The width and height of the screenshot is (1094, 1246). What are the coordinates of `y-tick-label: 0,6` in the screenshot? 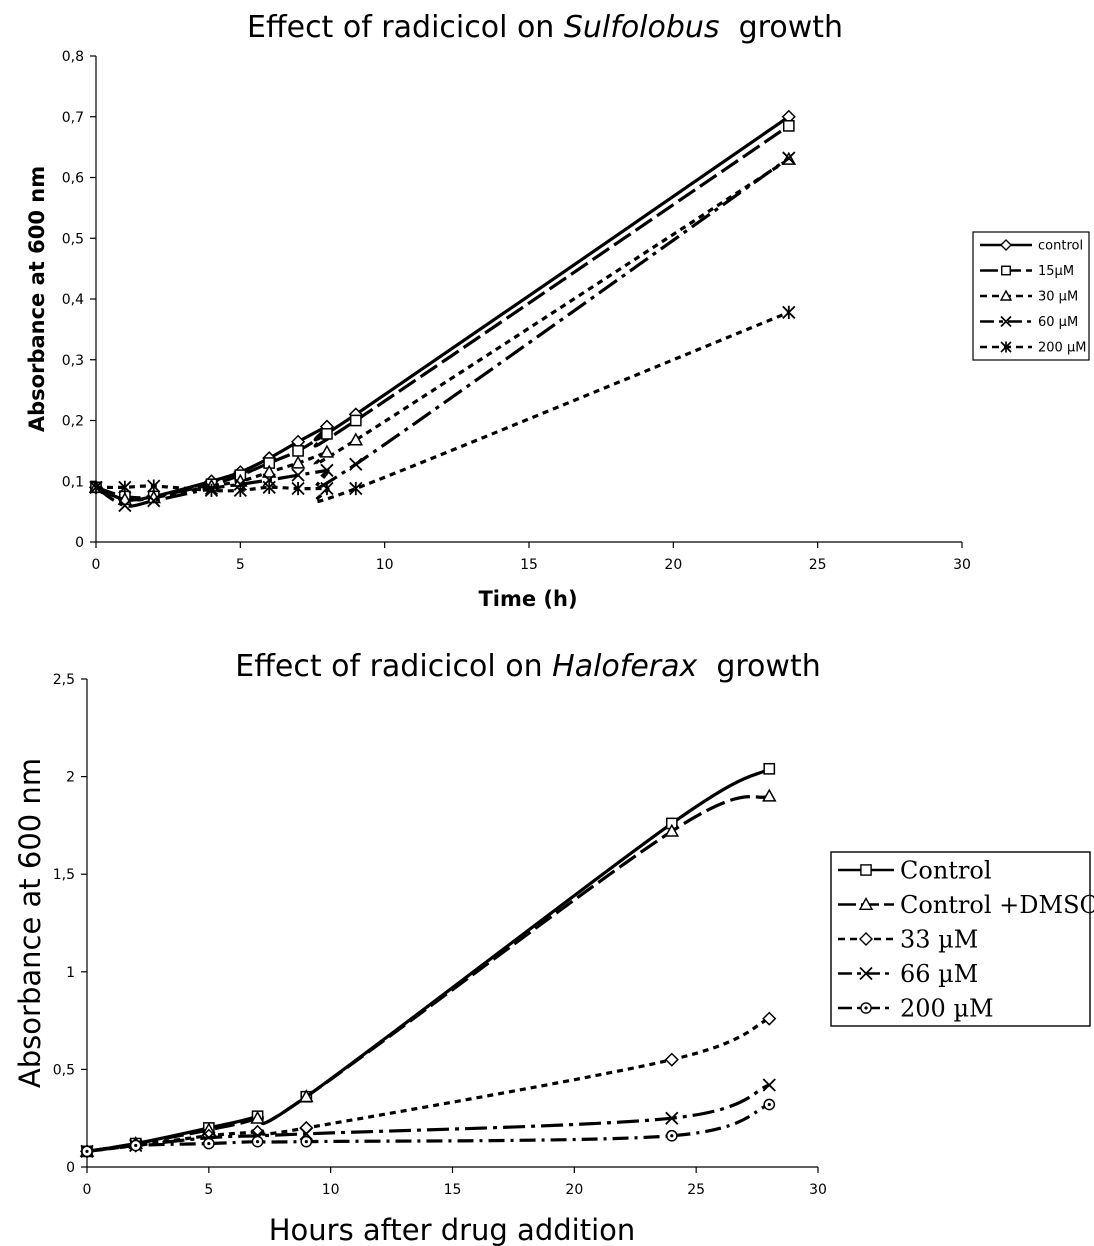 It's located at (73, 179).